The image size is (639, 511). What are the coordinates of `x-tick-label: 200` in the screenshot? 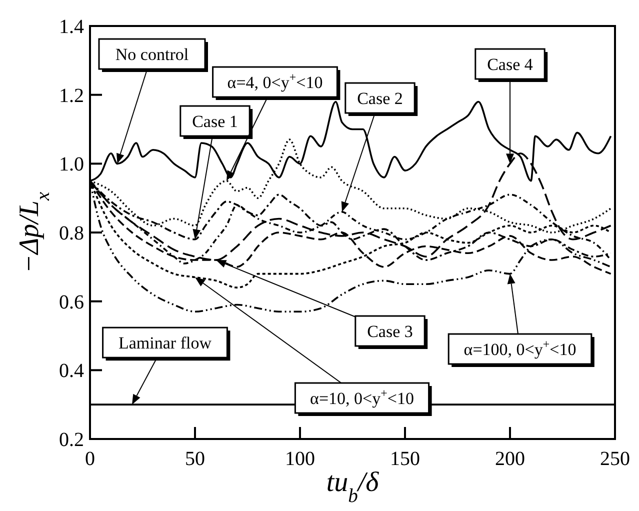 It's located at (510, 459).